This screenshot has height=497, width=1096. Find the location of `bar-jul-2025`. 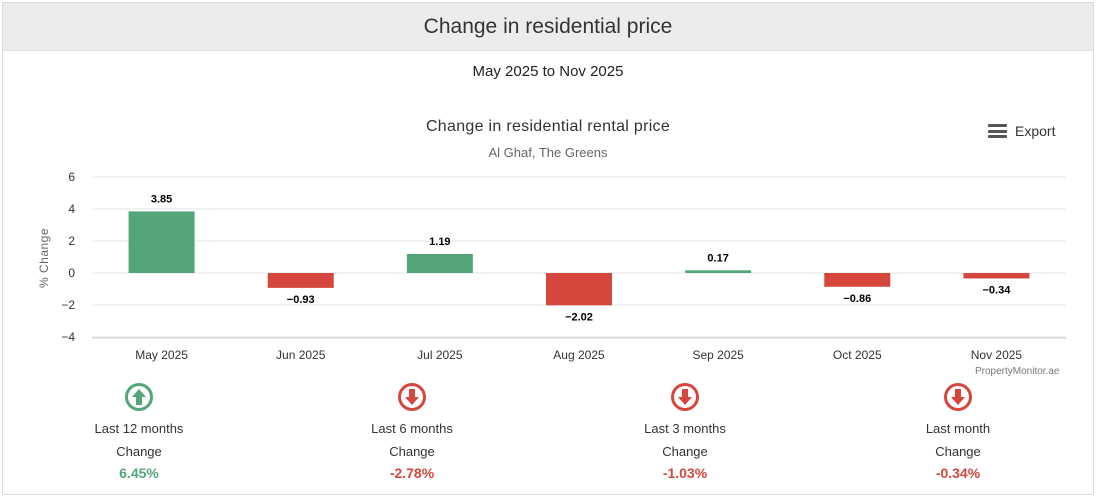

bar-jul-2025 is located at coordinates (439, 263).